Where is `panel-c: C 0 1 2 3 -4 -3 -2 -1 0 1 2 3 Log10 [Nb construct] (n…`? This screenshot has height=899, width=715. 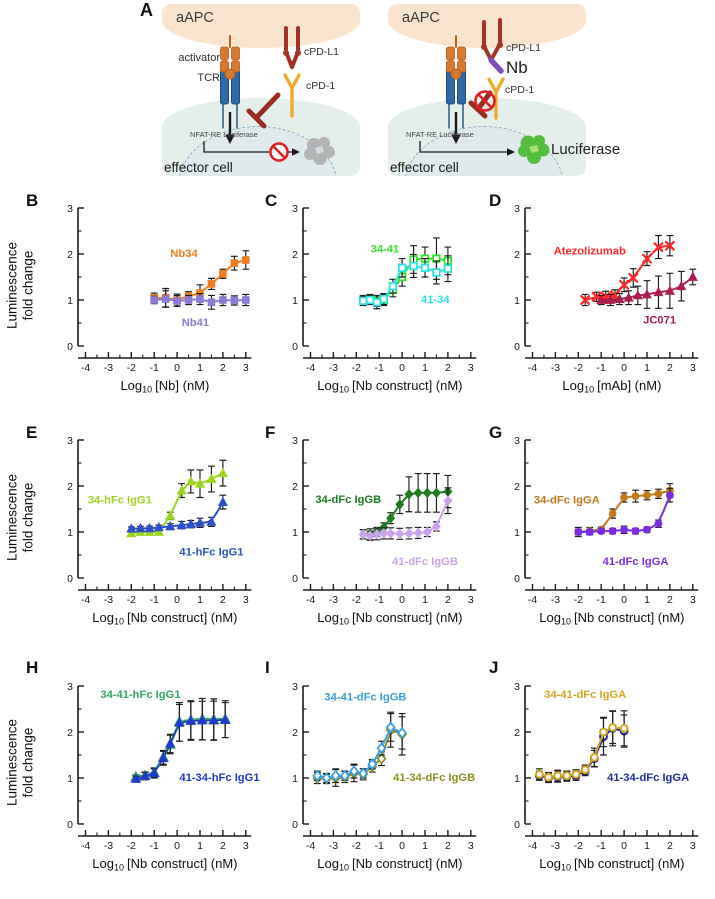 panel-c: C 0 1 2 3 -4 -3 -2 -1 0 1 2 3 Log10 [Nb construct] (n… is located at coordinates (365, 304).